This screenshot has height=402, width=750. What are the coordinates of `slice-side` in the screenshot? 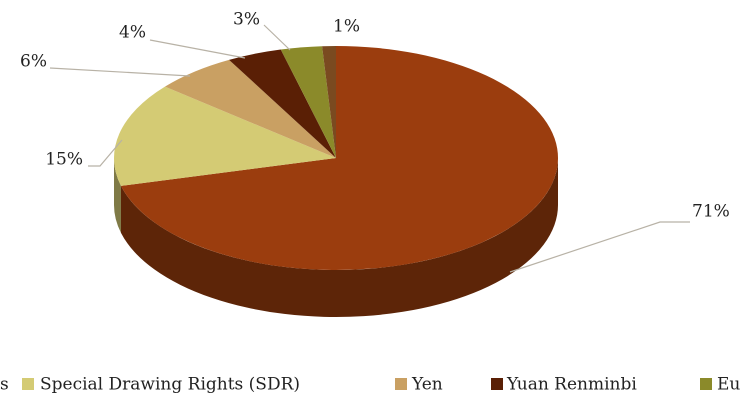 It's located at (117, 195).